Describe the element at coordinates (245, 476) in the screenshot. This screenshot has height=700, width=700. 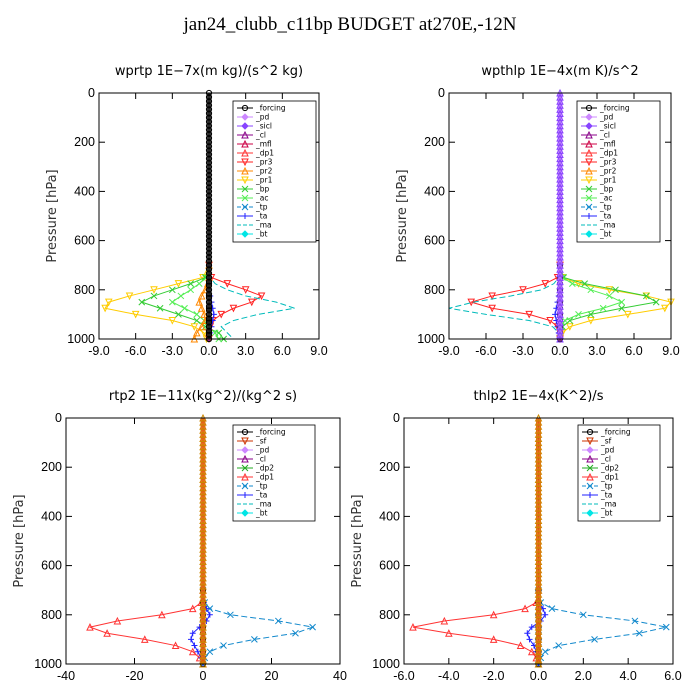
I see `legend-dp1-point` at that location.